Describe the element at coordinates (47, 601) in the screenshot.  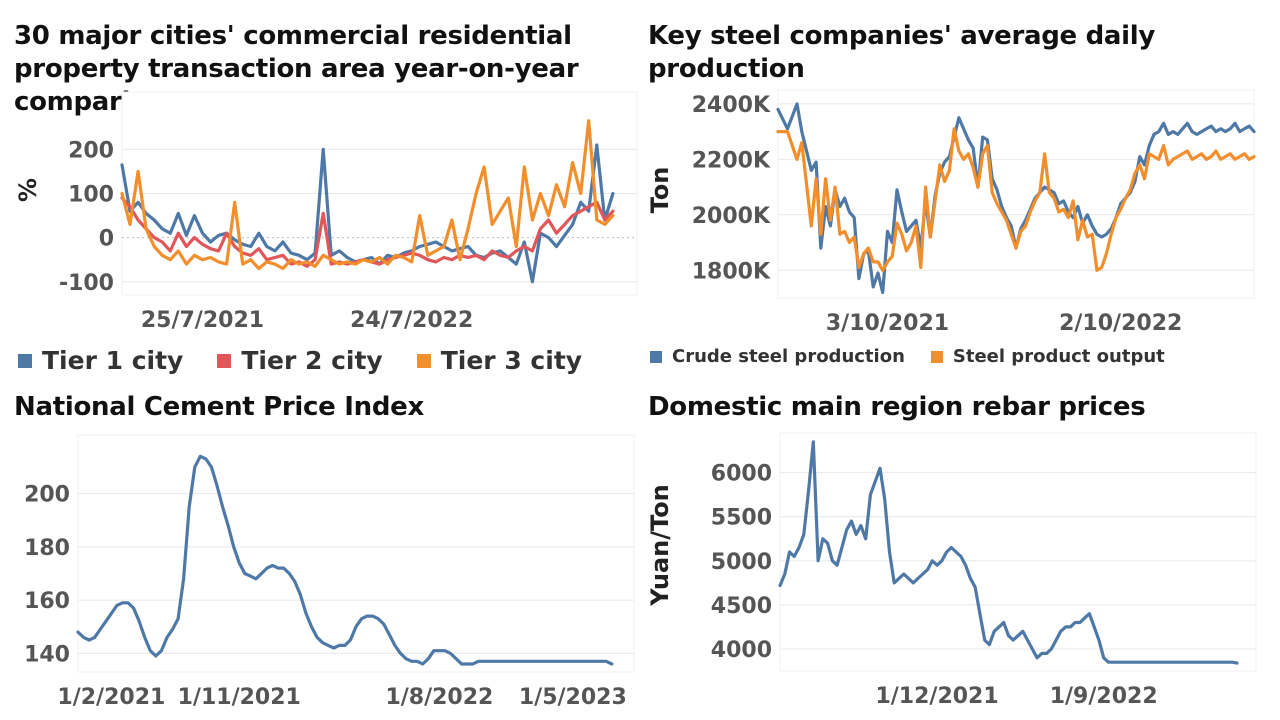
I see `y-tick-label: 160` at that location.